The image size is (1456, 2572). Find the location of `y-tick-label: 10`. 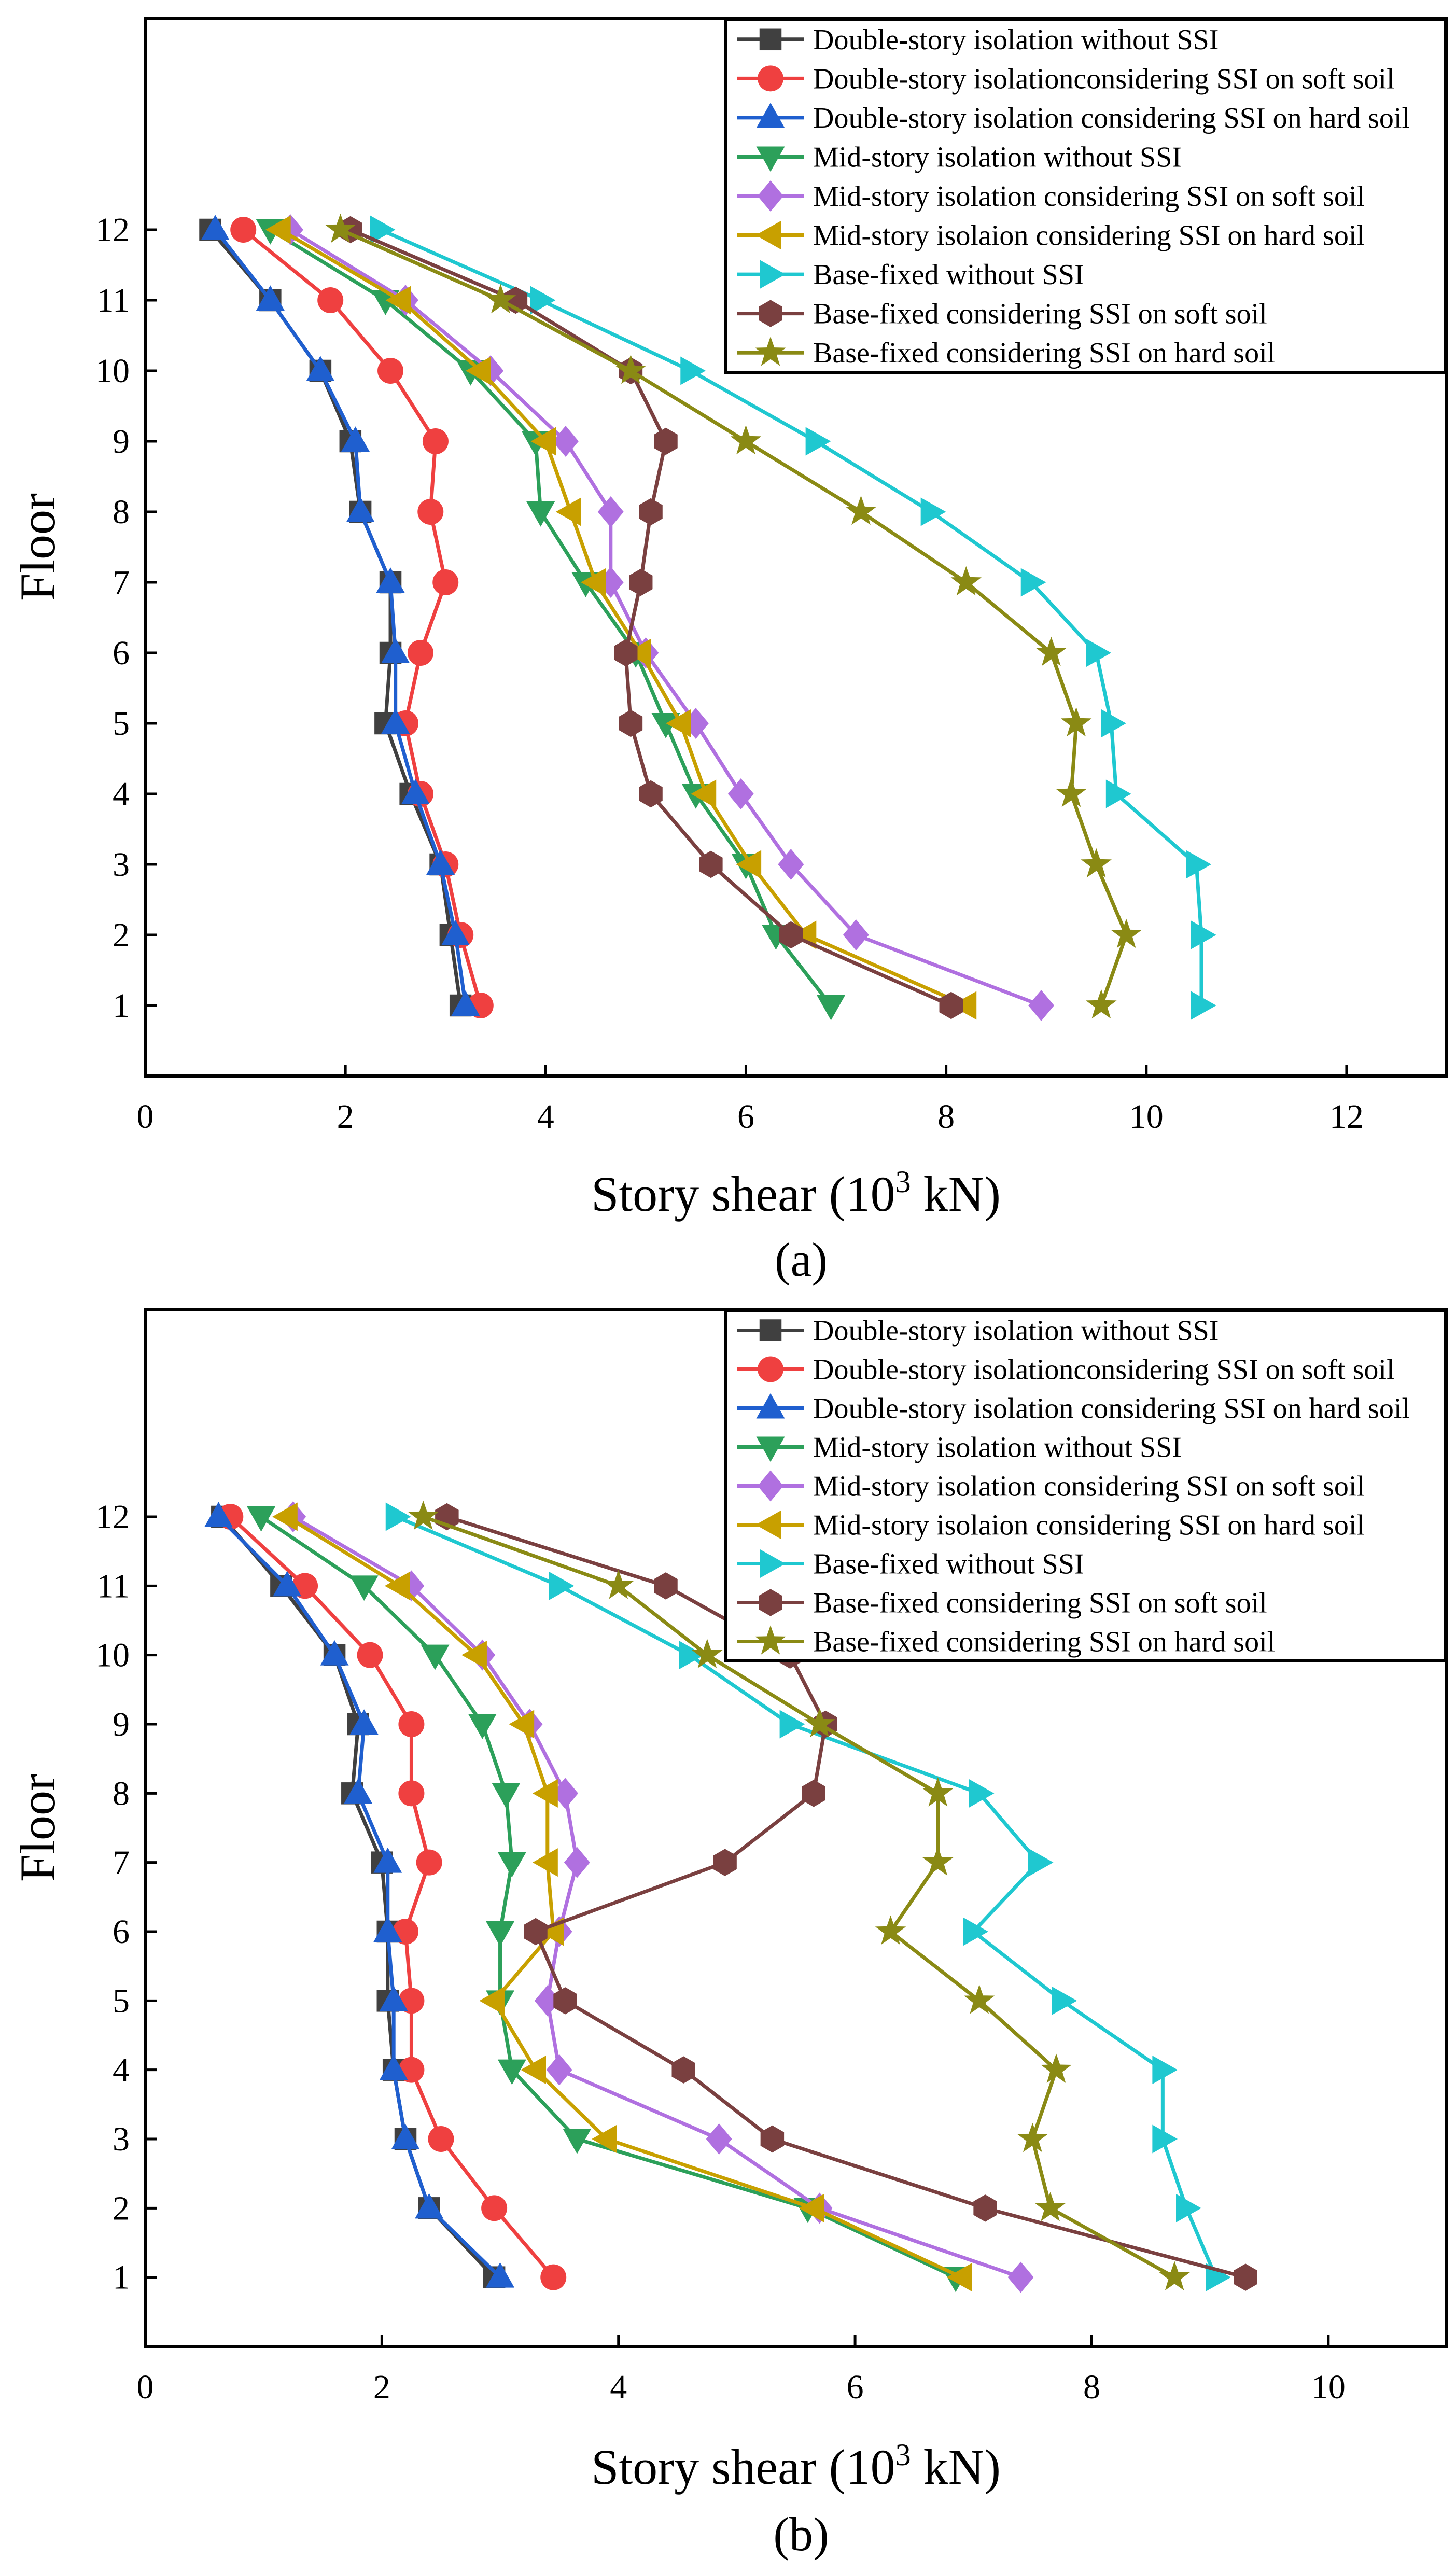

y-tick-label: 10 is located at coordinates (112, 1655).